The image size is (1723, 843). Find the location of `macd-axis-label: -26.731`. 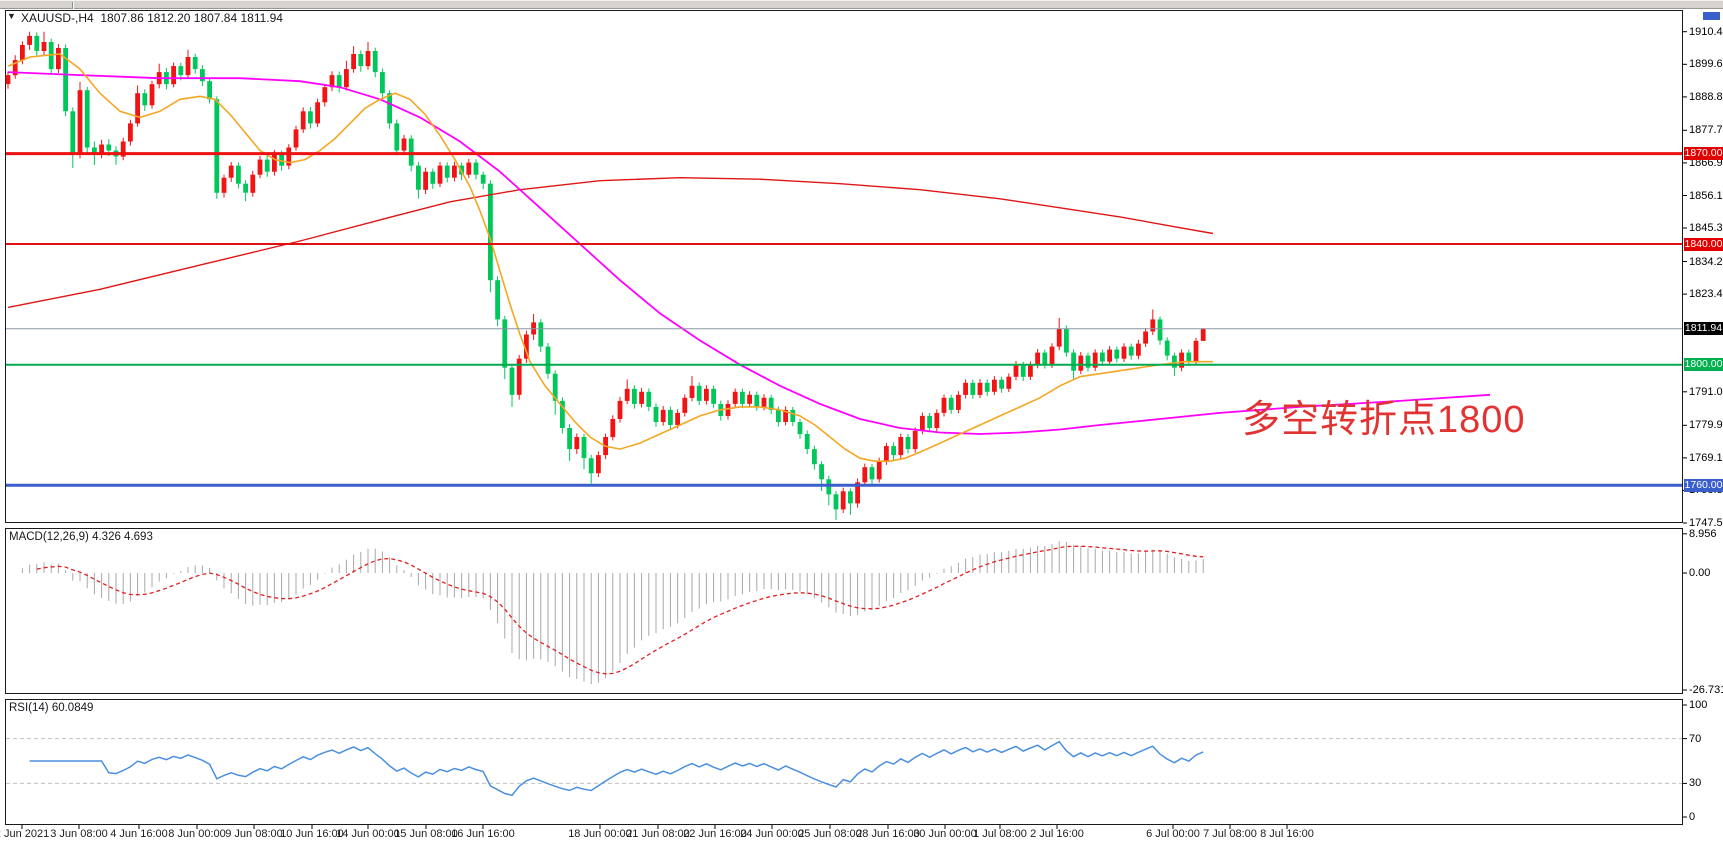

macd-axis-label: -26.731 is located at coordinates (1706, 690).